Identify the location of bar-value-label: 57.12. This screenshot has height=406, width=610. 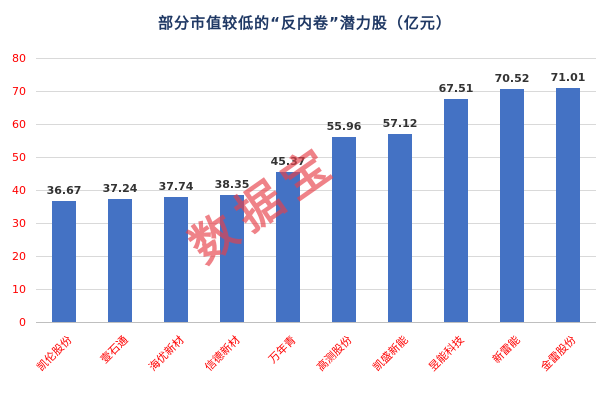
(400, 123).